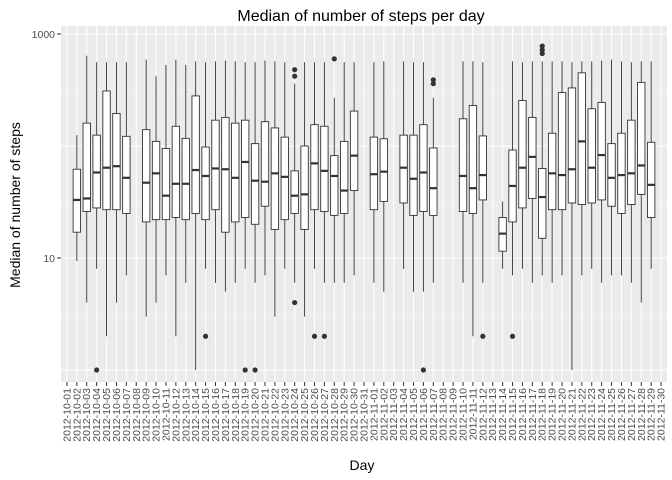 This screenshot has width=672, height=480. I want to click on y-axis: 10 1000, so click(46, 147).